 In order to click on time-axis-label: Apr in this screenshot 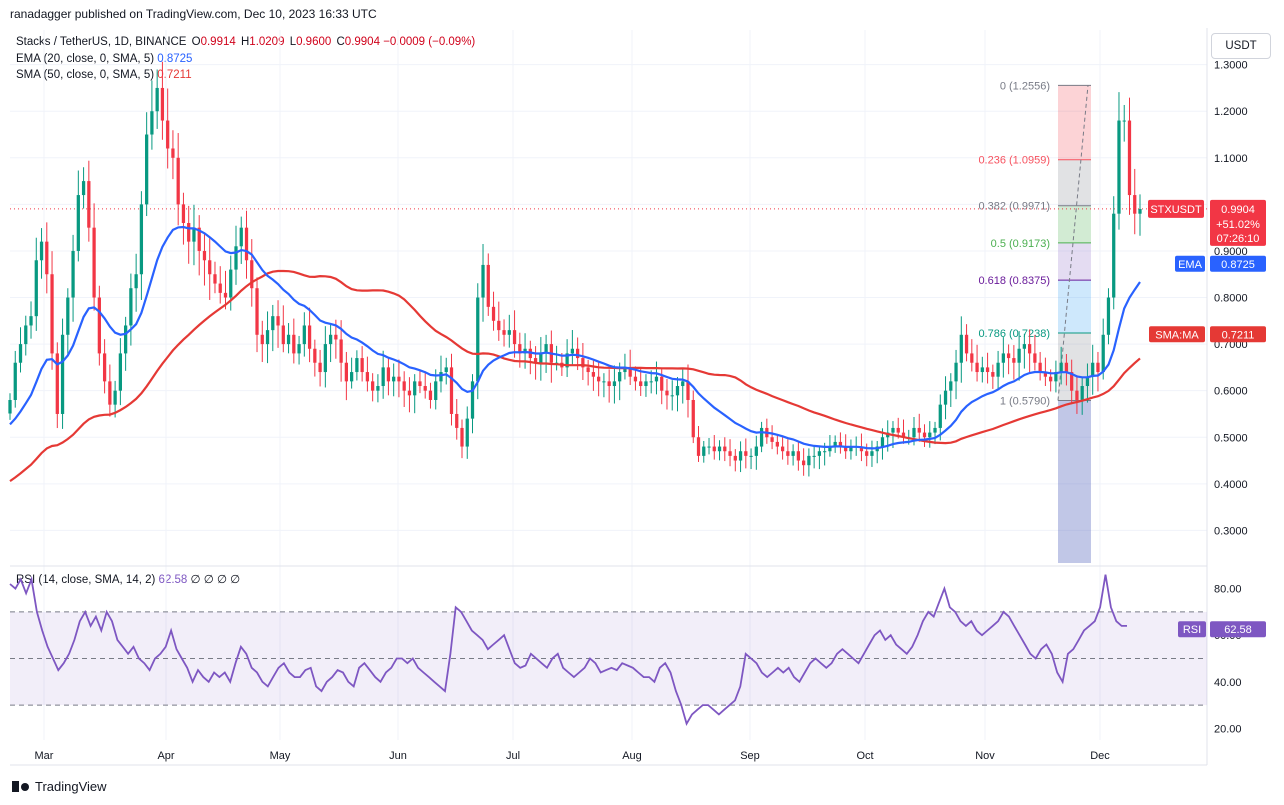, I will do `click(165, 756)`.